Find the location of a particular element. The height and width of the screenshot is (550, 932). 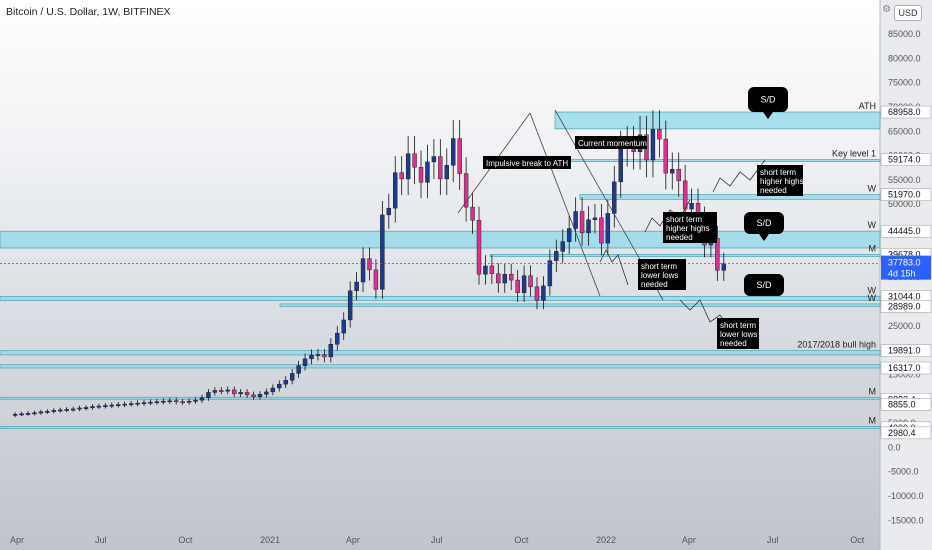

gear-icon: ⚙ is located at coordinates (886, 9).